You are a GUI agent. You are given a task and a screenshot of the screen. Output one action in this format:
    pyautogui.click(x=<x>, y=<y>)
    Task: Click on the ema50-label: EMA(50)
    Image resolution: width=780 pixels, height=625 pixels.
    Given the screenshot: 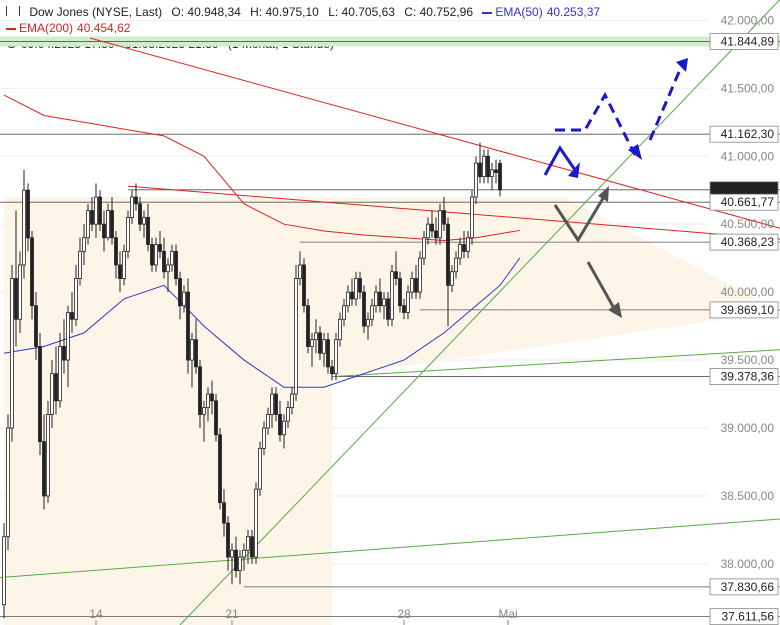 What is the action you would take?
    pyautogui.click(x=519, y=12)
    